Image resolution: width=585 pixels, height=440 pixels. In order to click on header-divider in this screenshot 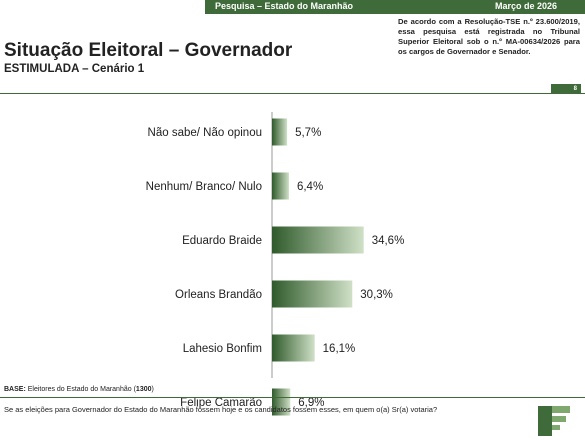, I will do `click(292, 93)`.